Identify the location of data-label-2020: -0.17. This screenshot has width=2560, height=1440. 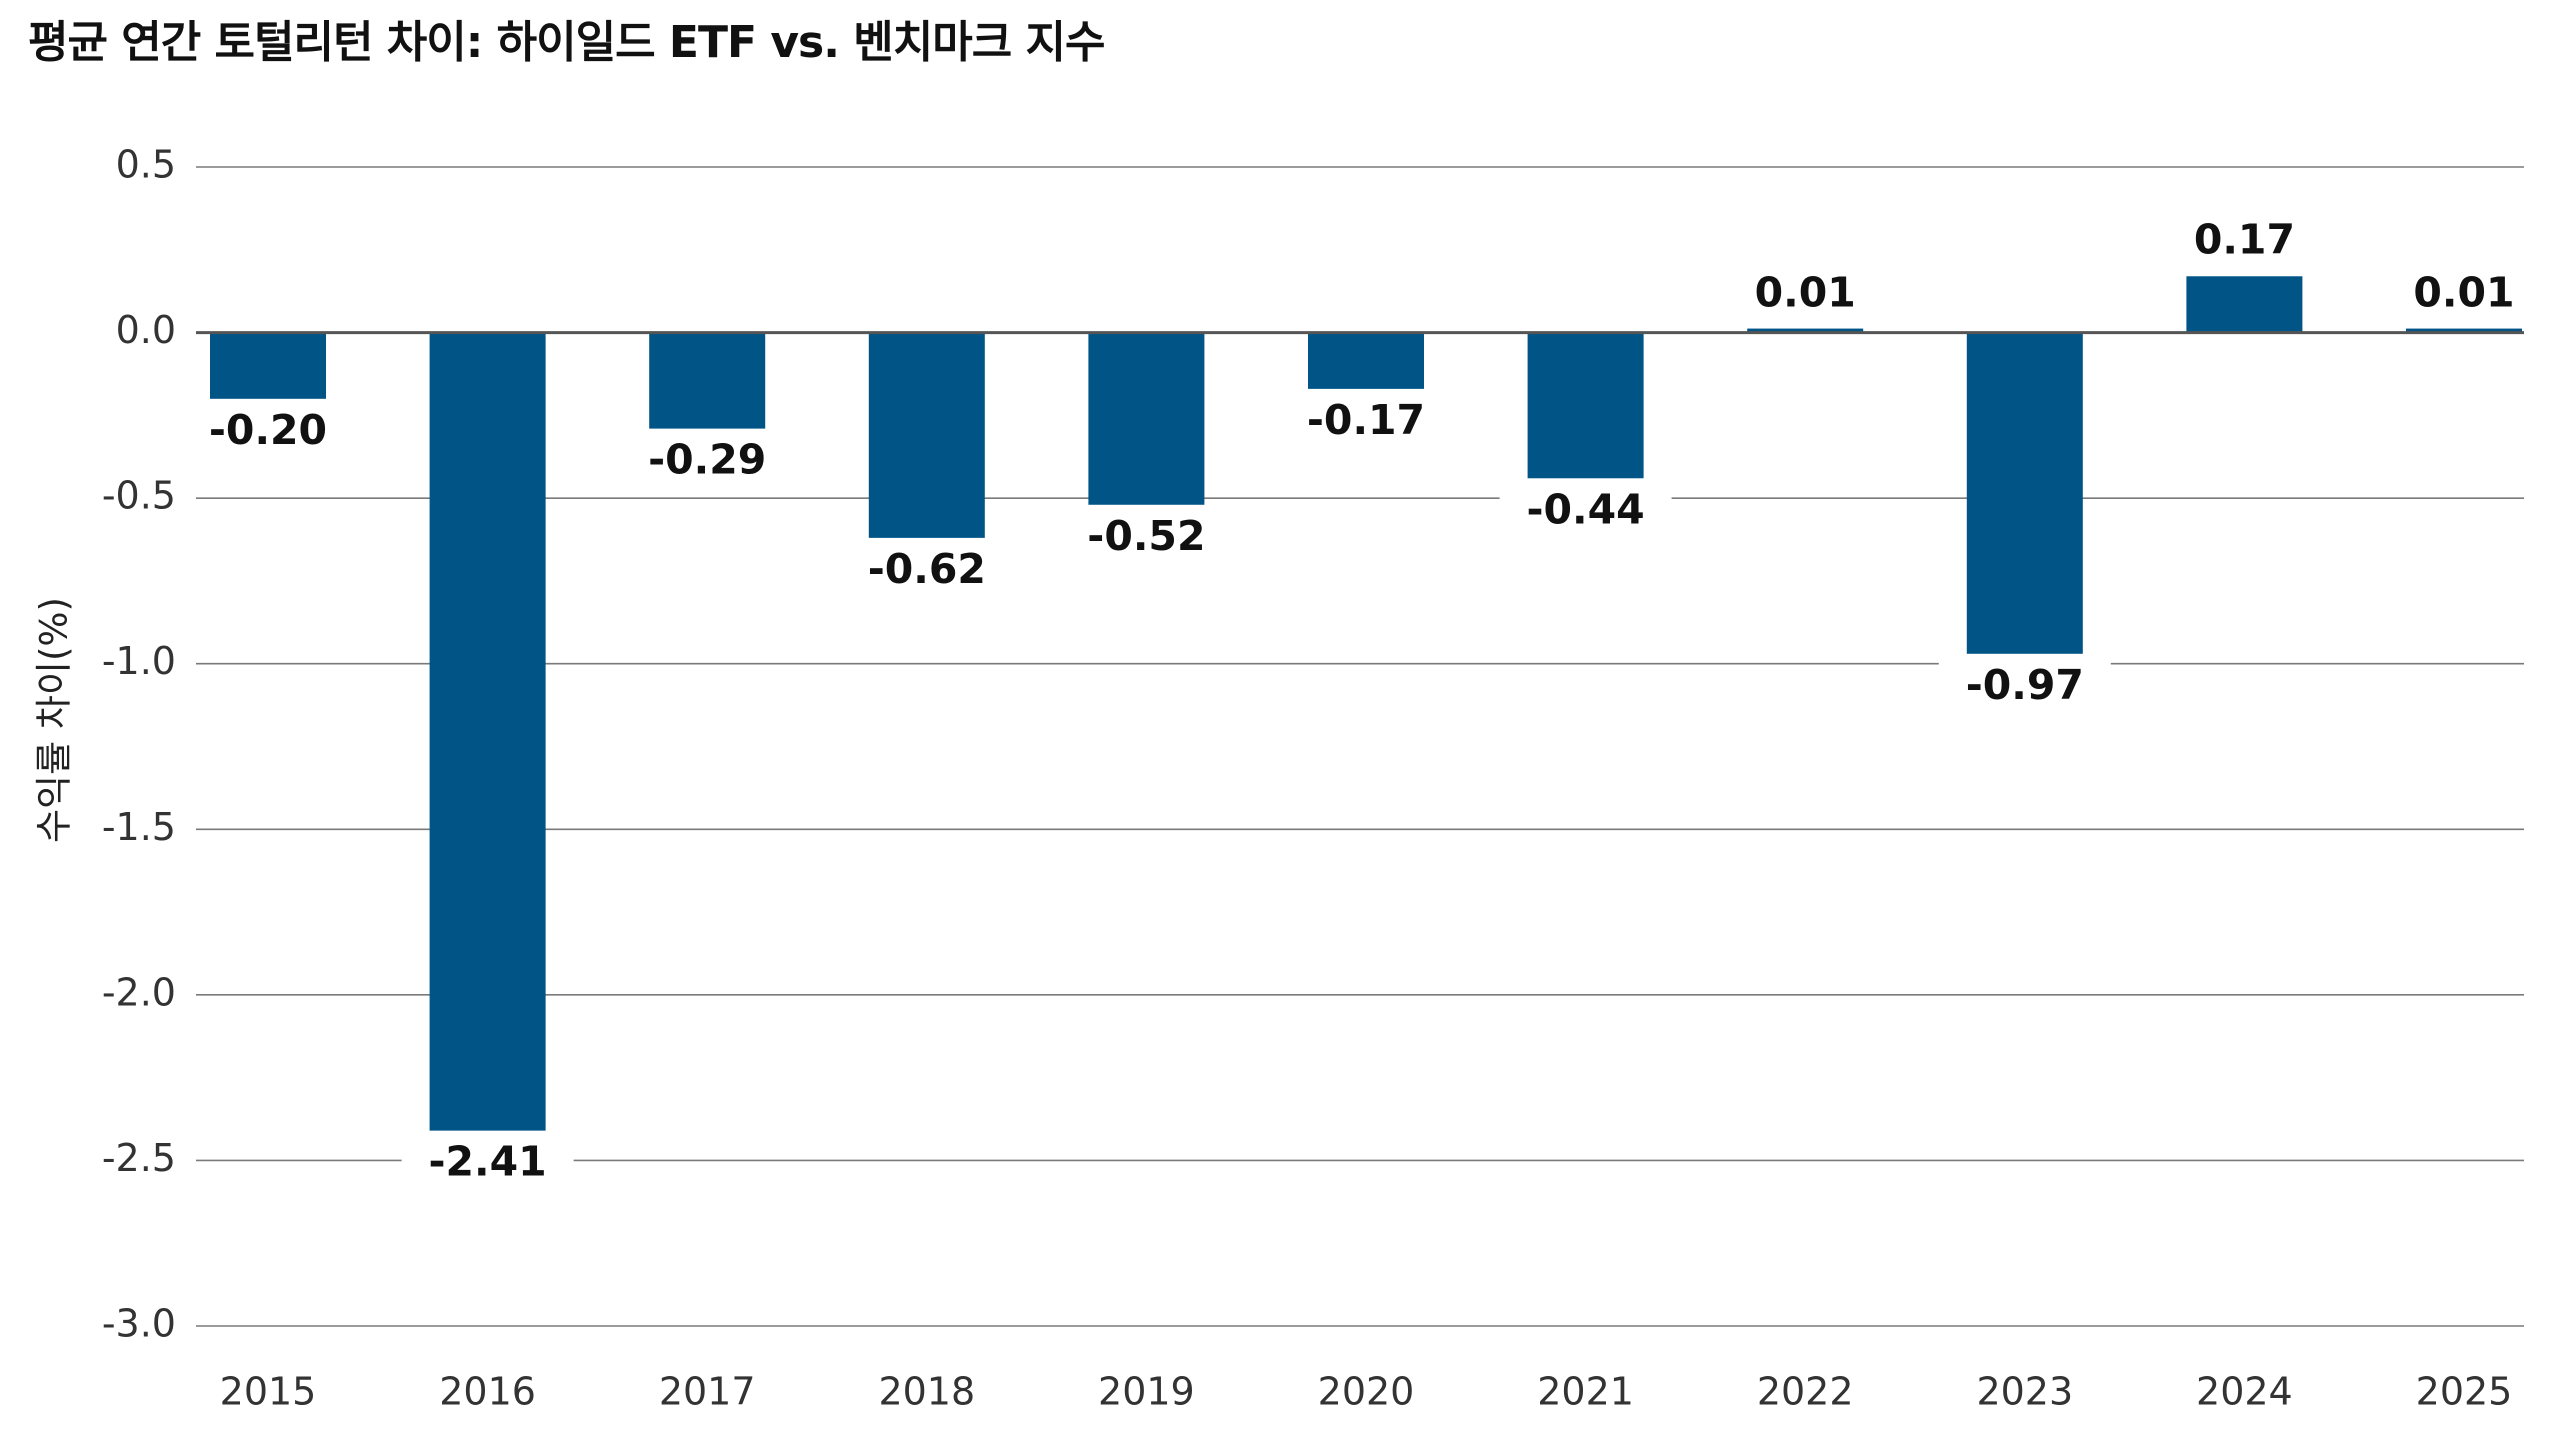
(1366, 420).